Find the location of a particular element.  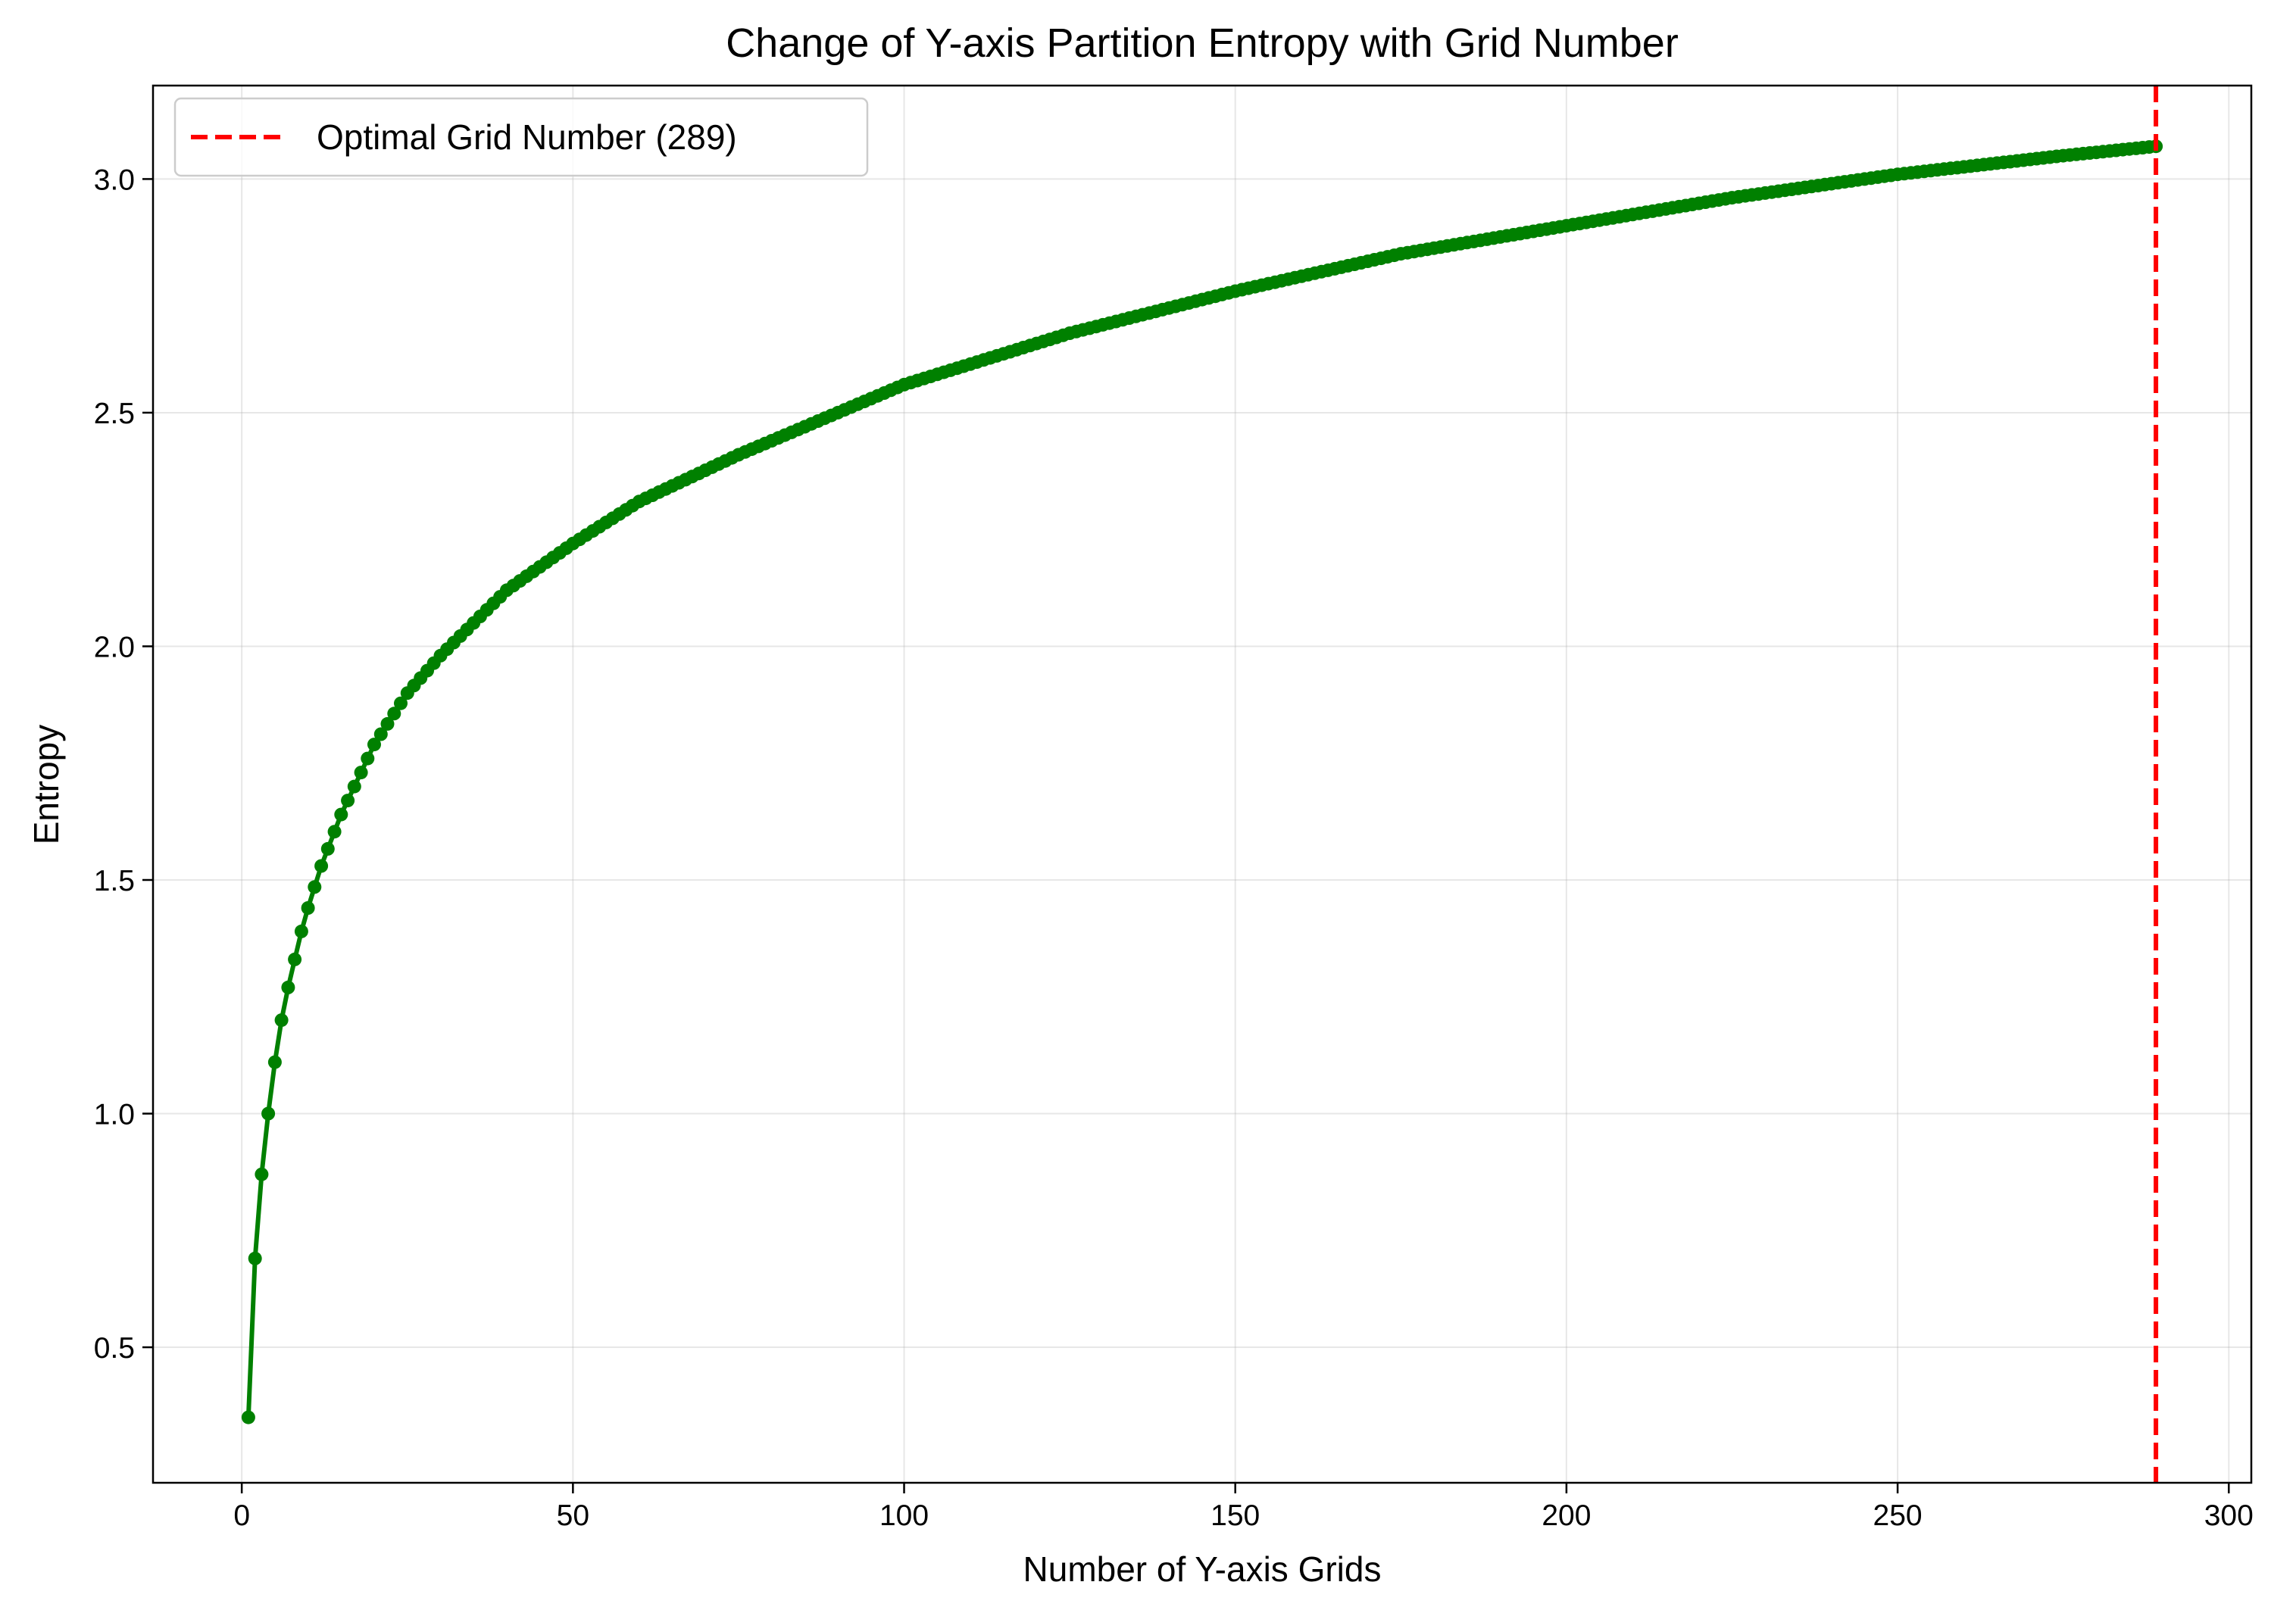

y-axis-label: Entropy is located at coordinates (46, 785).